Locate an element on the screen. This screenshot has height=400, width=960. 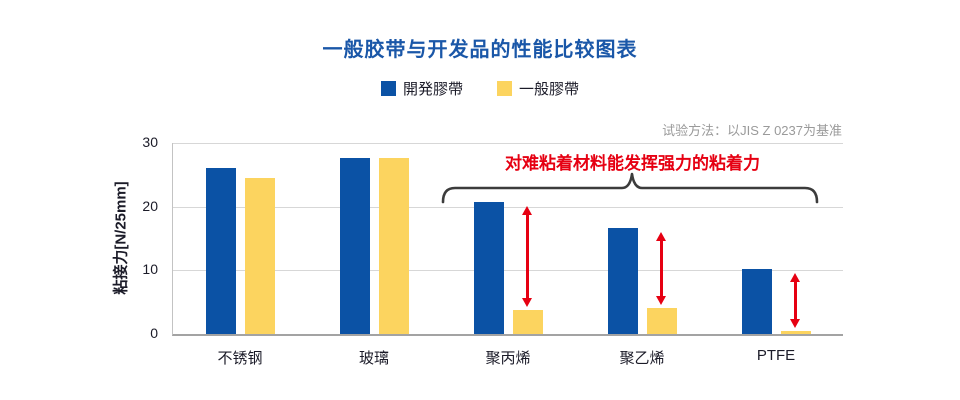
y-tick-label-20: 20 is located at coordinates (150, 205).